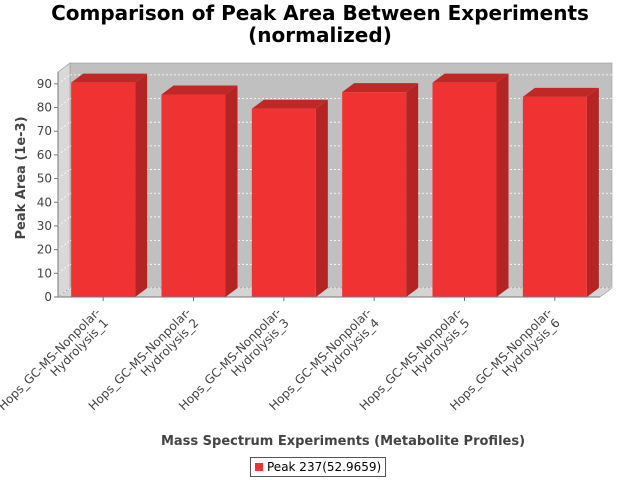 The height and width of the screenshot is (480, 640). I want to click on y-tick-label: 0, so click(48, 297).